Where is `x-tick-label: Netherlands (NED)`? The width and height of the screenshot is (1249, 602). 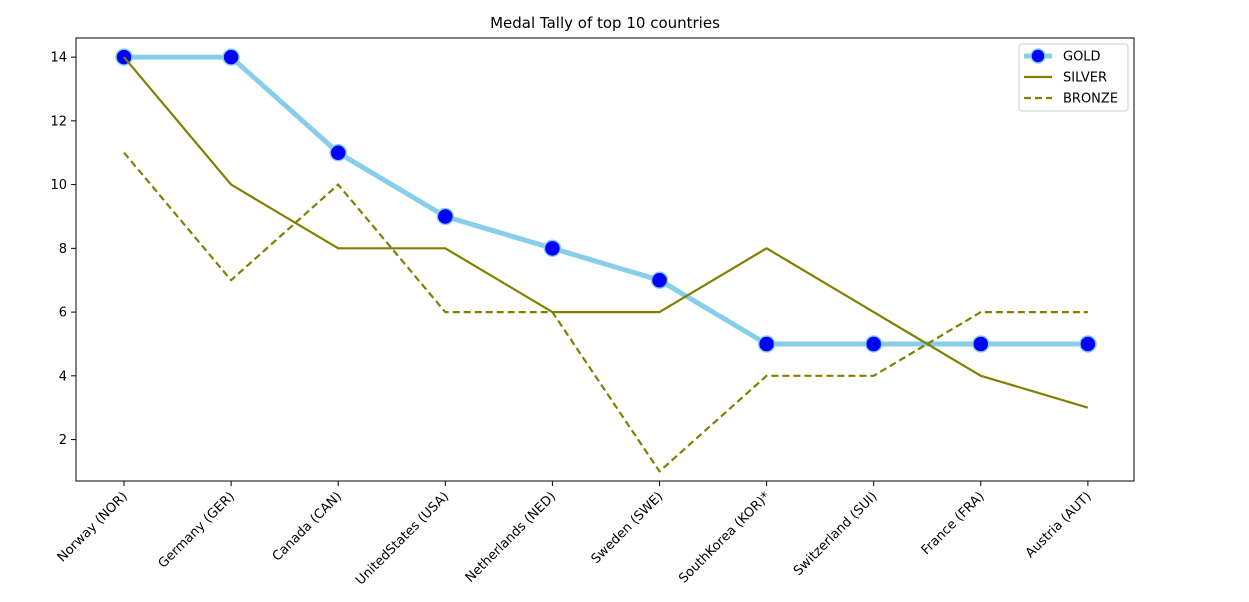 x-tick-label: Netherlands (NED) is located at coordinates (511, 537).